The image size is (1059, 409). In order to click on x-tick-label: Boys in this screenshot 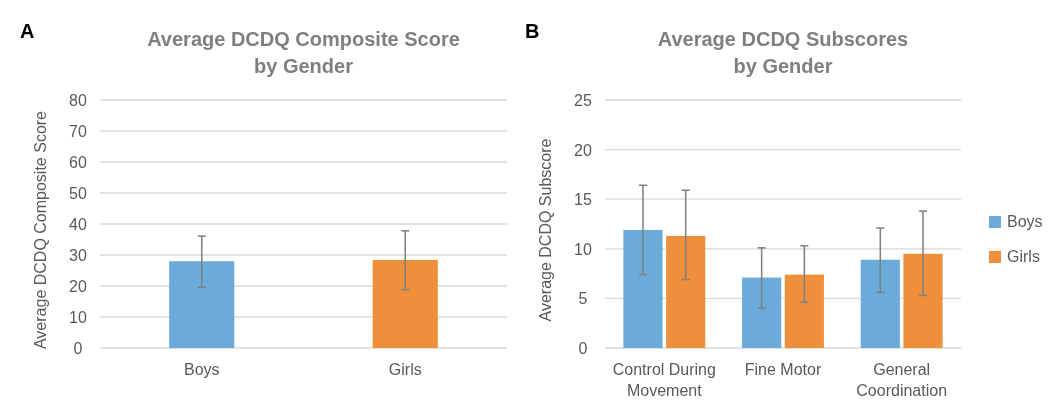, I will do `click(201, 369)`.